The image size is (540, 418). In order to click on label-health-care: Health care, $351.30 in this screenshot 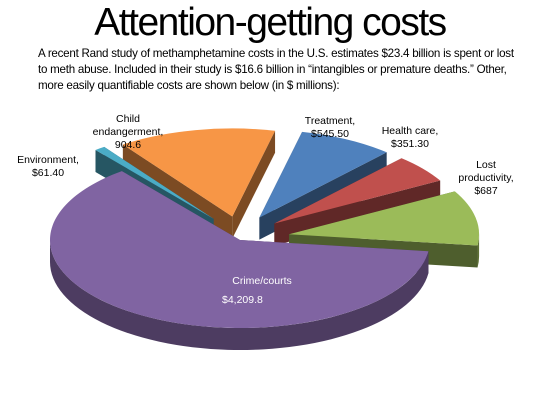, I will do `click(410, 137)`.